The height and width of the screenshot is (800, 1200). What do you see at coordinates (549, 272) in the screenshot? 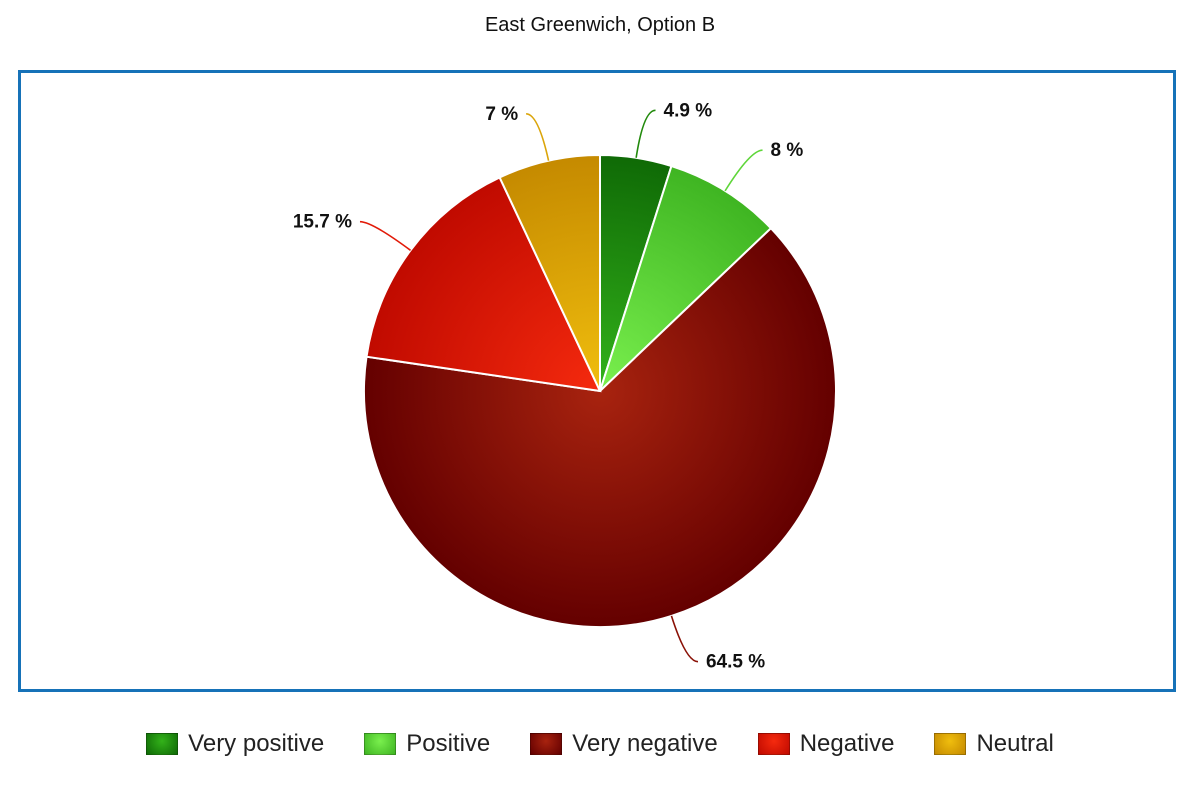
I see `pie-slice-neutral` at bounding box center [549, 272].